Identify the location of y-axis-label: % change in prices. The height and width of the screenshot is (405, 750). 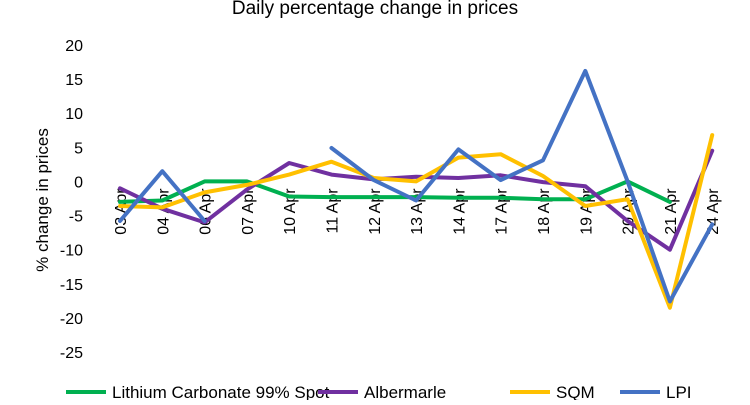
(42, 200).